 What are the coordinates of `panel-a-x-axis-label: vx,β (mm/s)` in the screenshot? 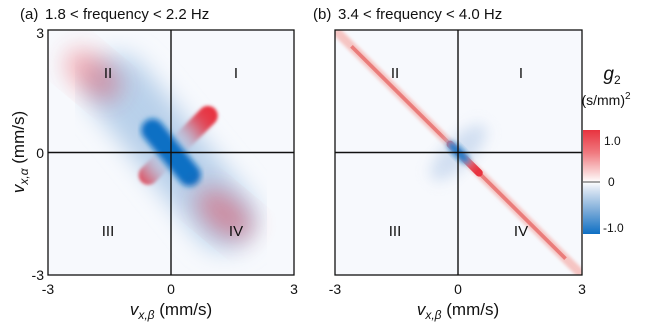 It's located at (171, 311).